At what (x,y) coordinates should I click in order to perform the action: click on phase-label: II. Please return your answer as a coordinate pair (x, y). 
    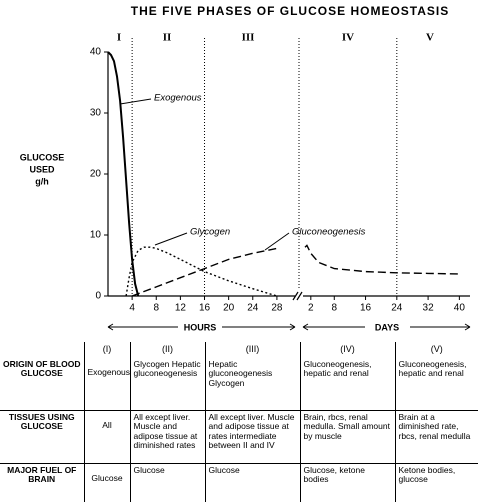
    Looking at the image, I should click on (167, 38).